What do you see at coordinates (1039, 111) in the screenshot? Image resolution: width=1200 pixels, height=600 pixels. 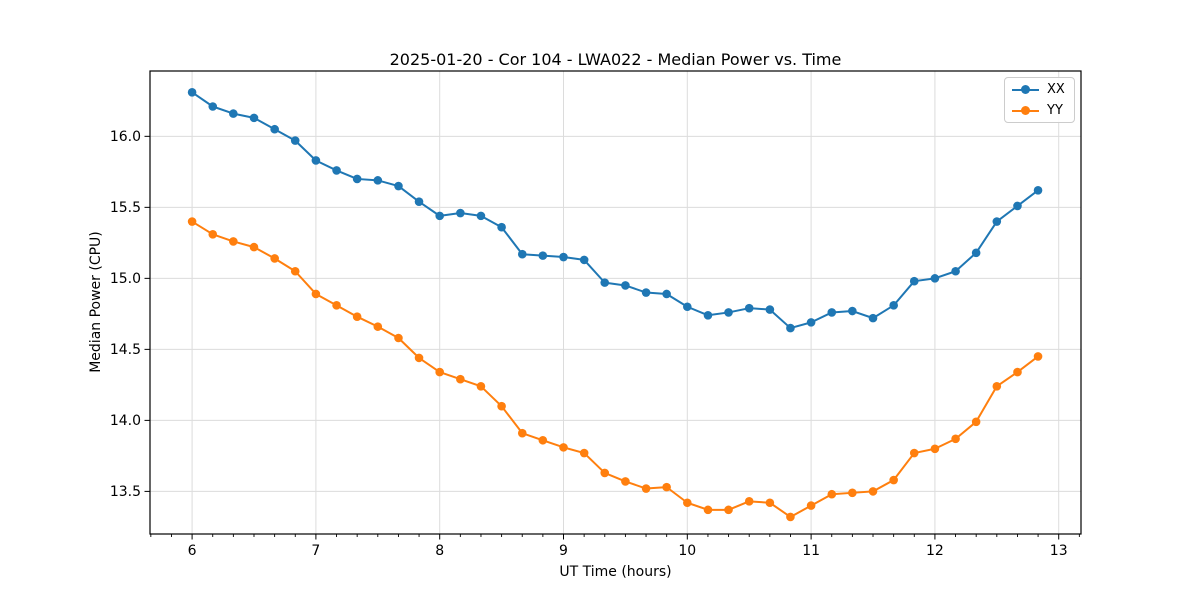 I see `legend-item-yy: YY` at bounding box center [1039, 111].